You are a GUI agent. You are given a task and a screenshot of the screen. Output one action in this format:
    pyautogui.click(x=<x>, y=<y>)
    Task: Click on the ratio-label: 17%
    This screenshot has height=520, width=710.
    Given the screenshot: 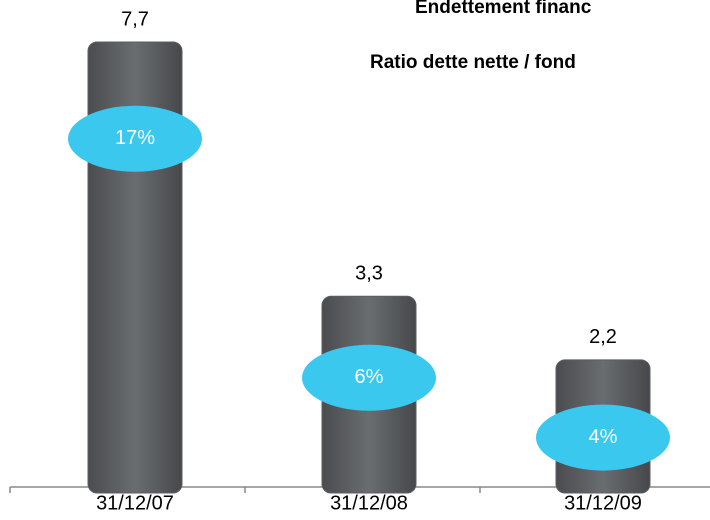 What is the action you would take?
    pyautogui.click(x=135, y=138)
    